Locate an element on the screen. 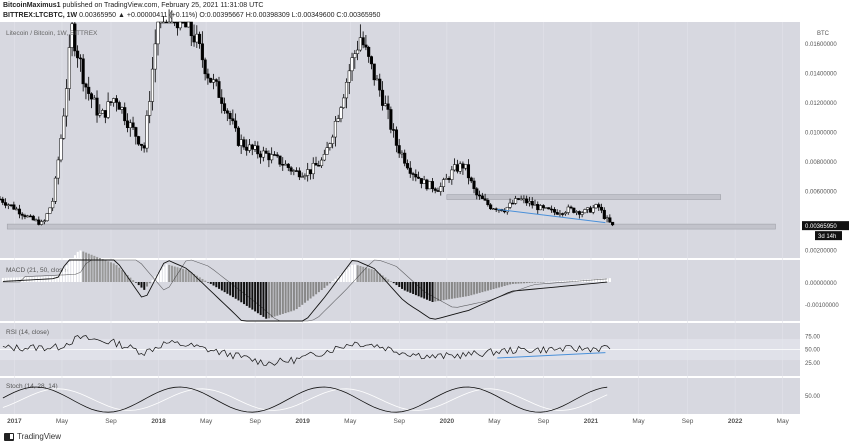 Image resolution: width=850 pixels, height=447 pixels. price-tick-label: 0.01400000 is located at coordinates (821, 75).